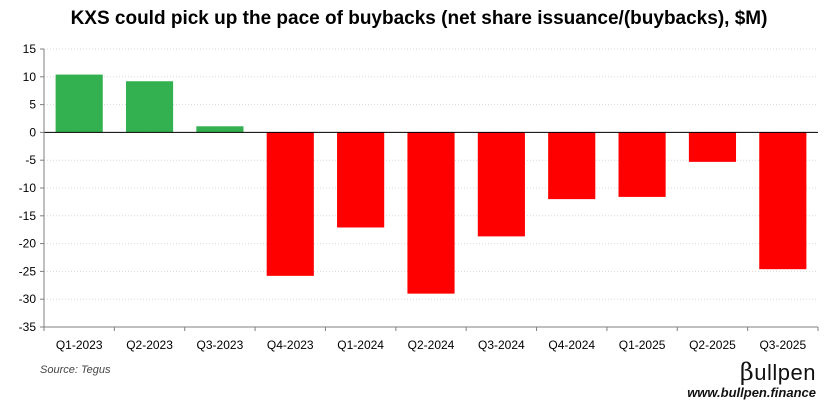 This screenshot has height=413, width=838. Describe the element at coordinates (360, 345) in the screenshot. I see `x-tick-label: Q1-2024` at that location.